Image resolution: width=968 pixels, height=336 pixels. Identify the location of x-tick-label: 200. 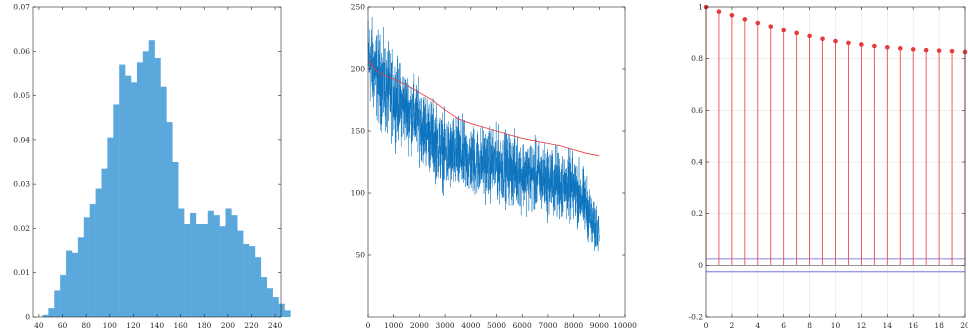
(228, 325).